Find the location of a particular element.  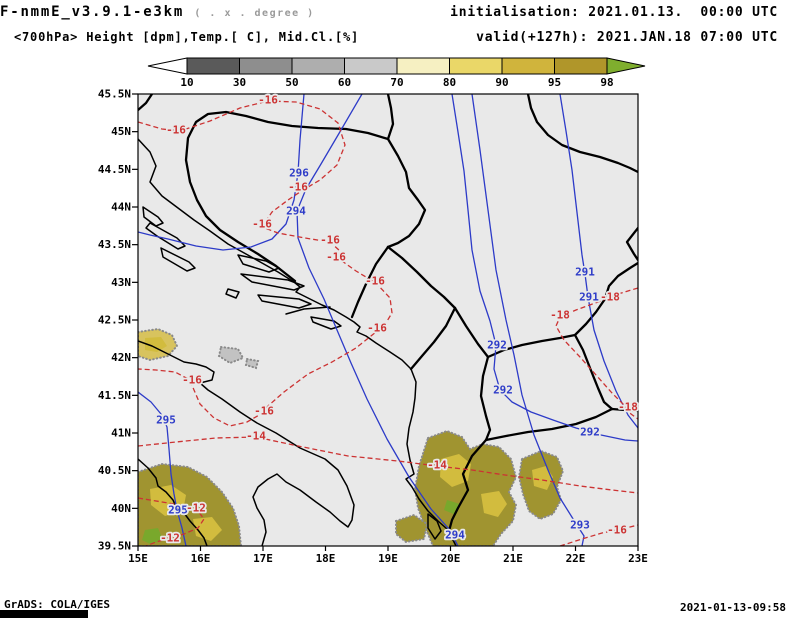

border-macedonia-greece is located at coordinates (549, 424).